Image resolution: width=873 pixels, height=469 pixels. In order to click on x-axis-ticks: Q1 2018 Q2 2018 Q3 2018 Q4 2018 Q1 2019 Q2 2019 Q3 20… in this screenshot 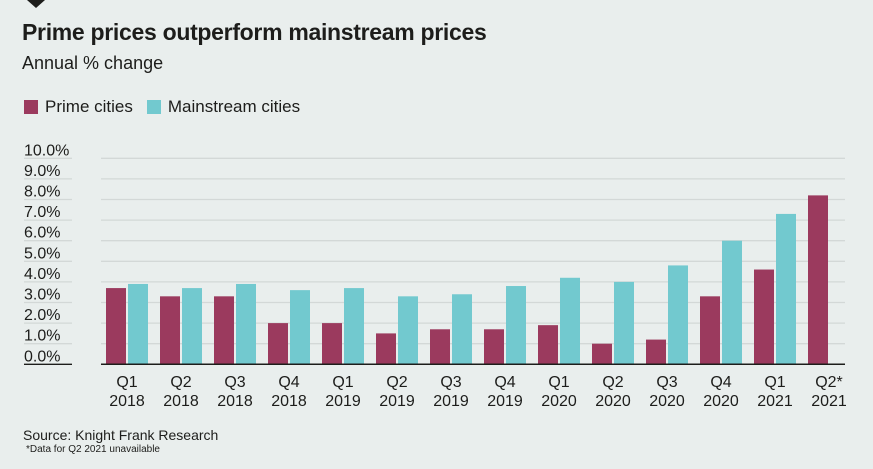, I will do `click(478, 392)`.